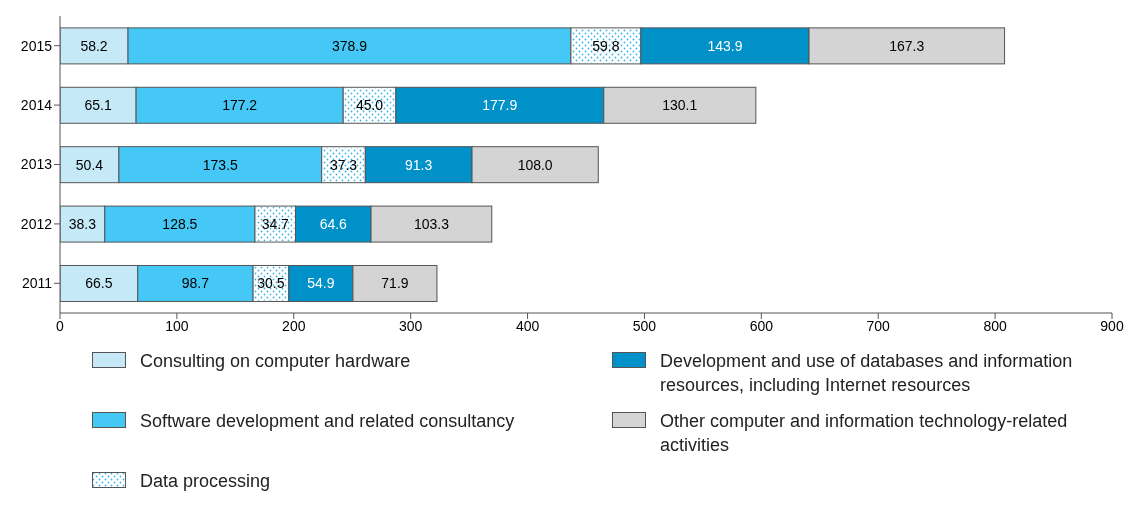  I want to click on data-label: 177.9, so click(500, 105).